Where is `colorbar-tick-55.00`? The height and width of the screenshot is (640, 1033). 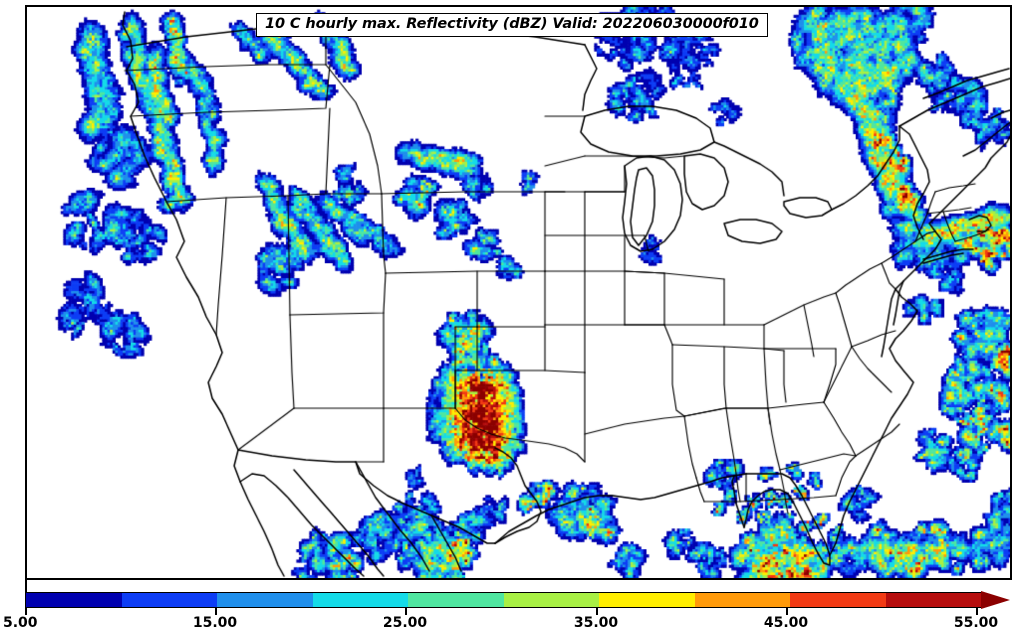
colorbar-tick-55.00 is located at coordinates (977, 611).